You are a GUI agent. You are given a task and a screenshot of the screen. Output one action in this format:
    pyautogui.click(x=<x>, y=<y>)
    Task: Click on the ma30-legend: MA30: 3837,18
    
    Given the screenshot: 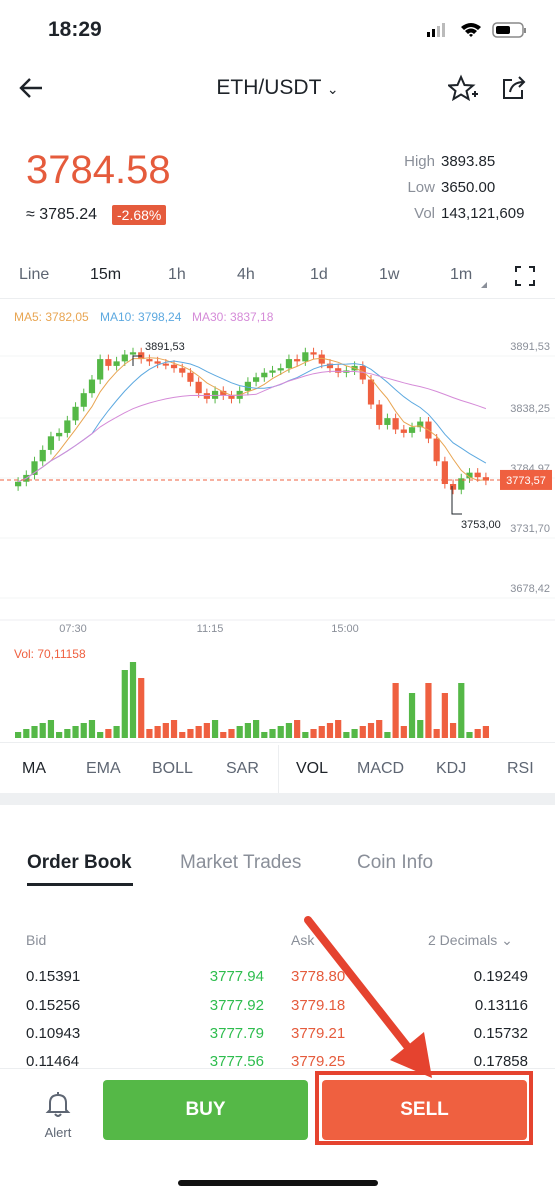 What is the action you would take?
    pyautogui.click(x=233, y=317)
    